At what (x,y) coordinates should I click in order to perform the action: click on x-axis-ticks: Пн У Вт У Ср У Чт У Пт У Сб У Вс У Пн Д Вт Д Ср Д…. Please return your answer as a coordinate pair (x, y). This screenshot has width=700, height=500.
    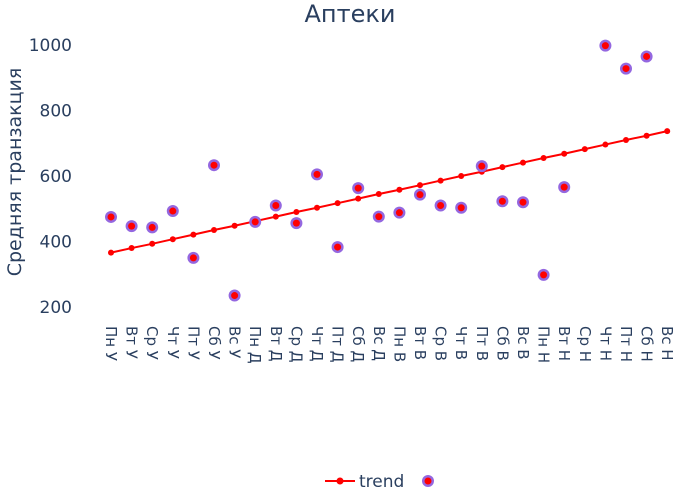
    Looking at the image, I should click on (389, 345).